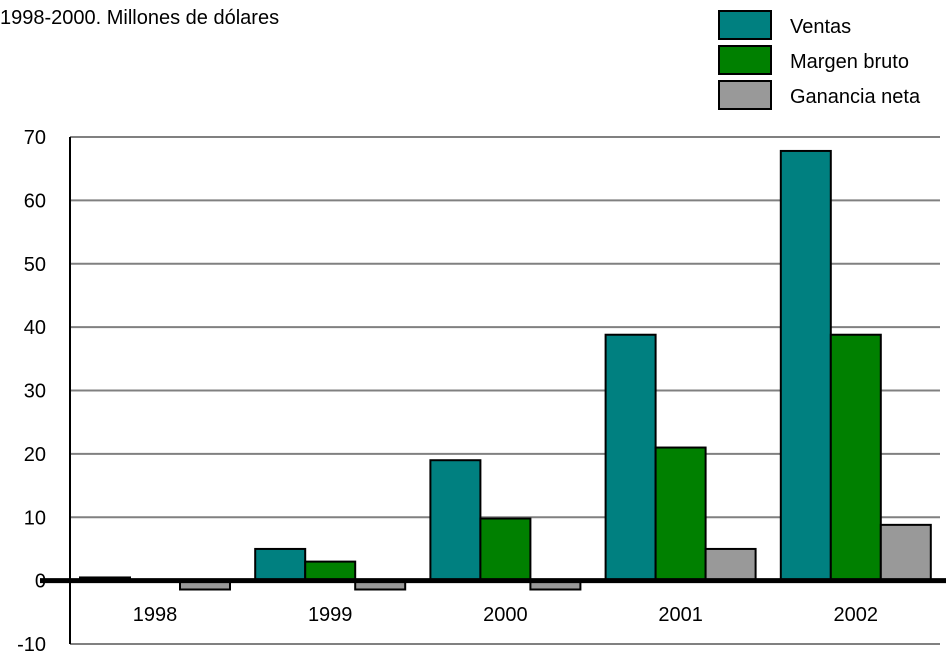 This screenshot has width=946, height=651. I want to click on x-tick-label: 2000, so click(505, 615).